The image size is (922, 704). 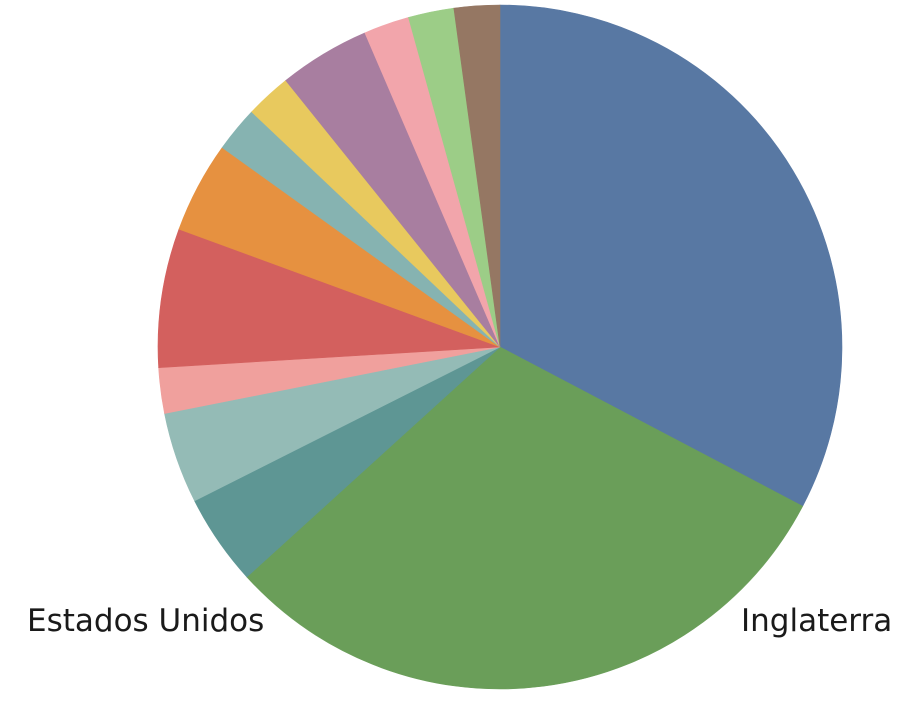 What do you see at coordinates (145, 621) in the screenshot?
I see `slice-label-estados-unidos: Estados Unidos` at bounding box center [145, 621].